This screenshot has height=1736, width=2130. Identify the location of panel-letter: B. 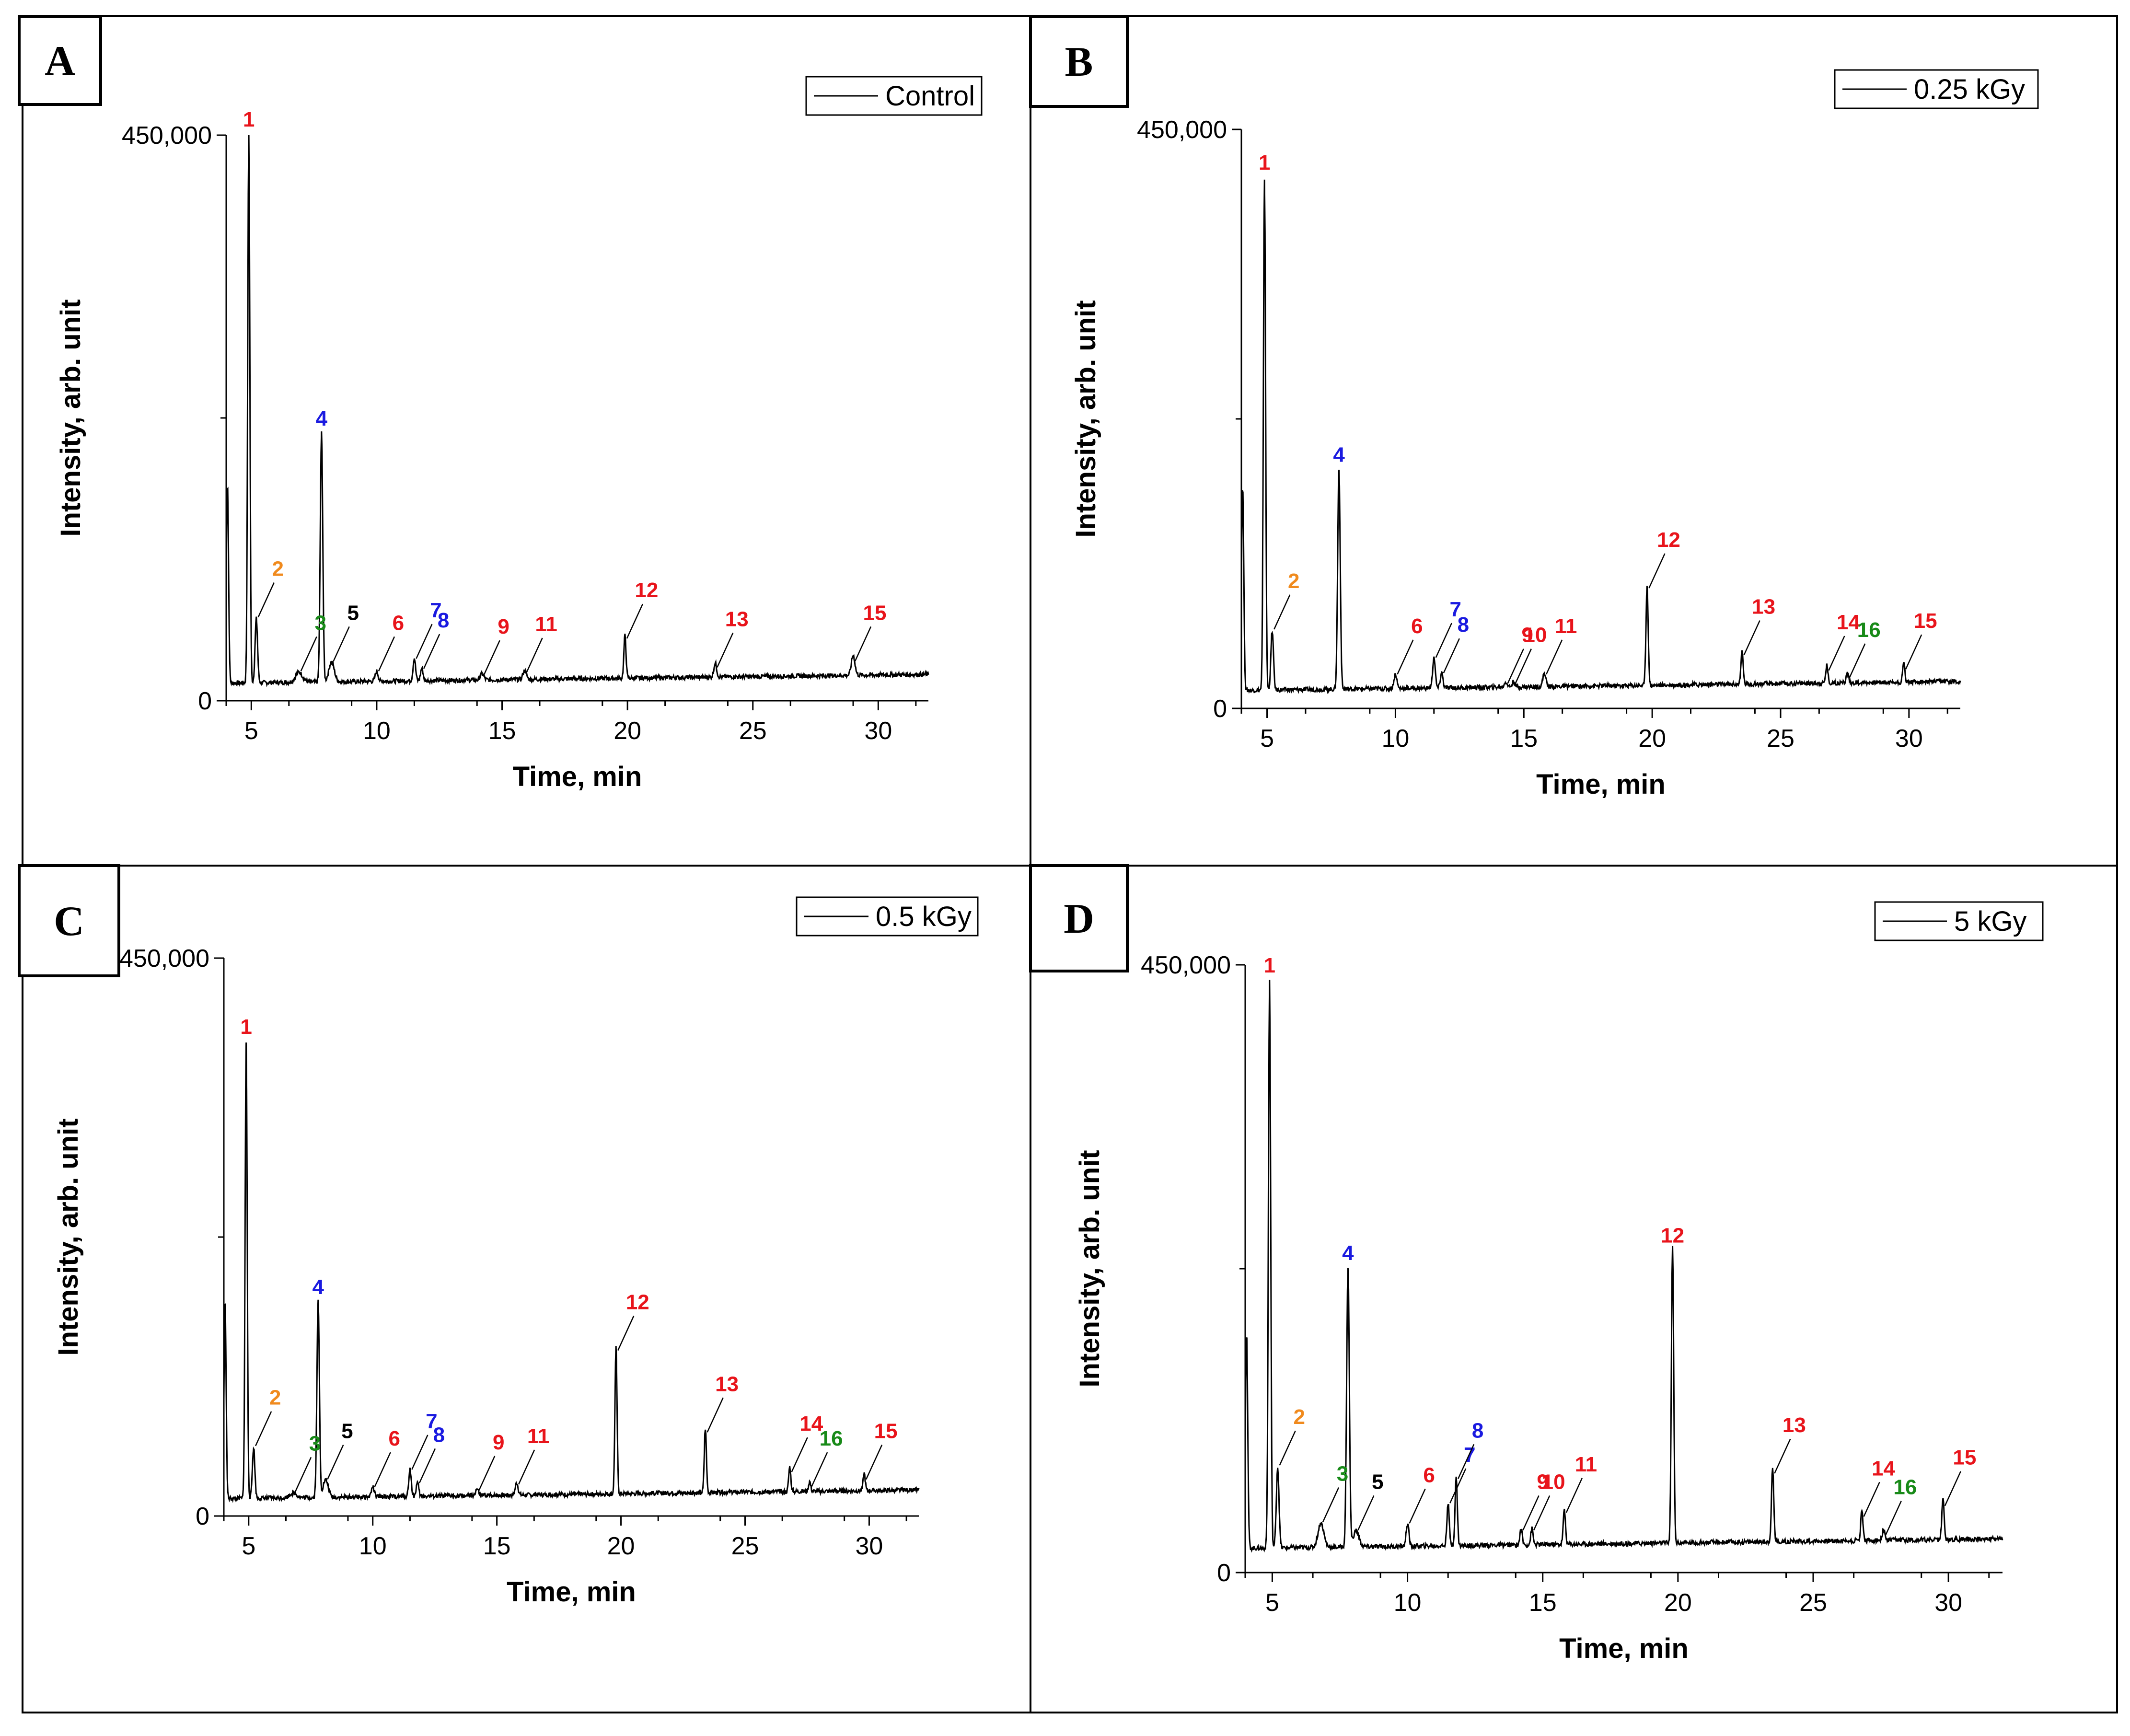
(1079, 62).